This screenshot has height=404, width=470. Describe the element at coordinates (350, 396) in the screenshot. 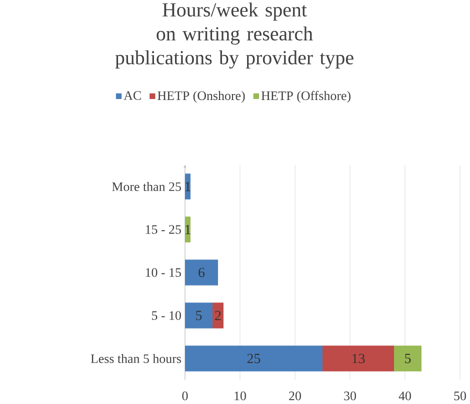

I see `x-tick-label: 30` at that location.